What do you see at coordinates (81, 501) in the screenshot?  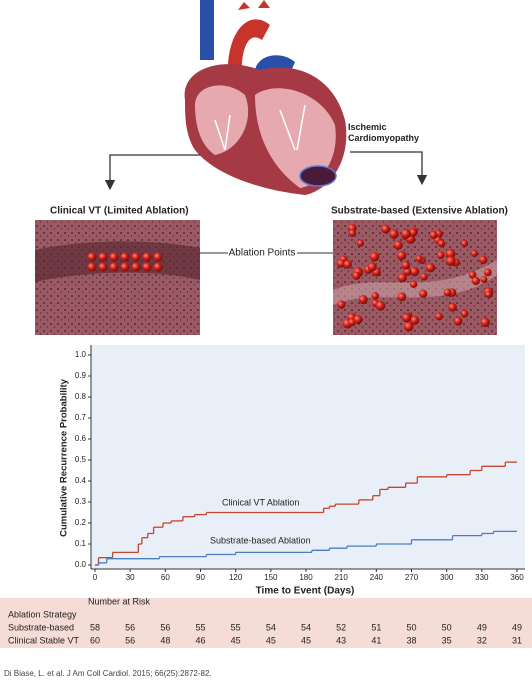 I see `y-tick-label: 0.3` at bounding box center [81, 501].